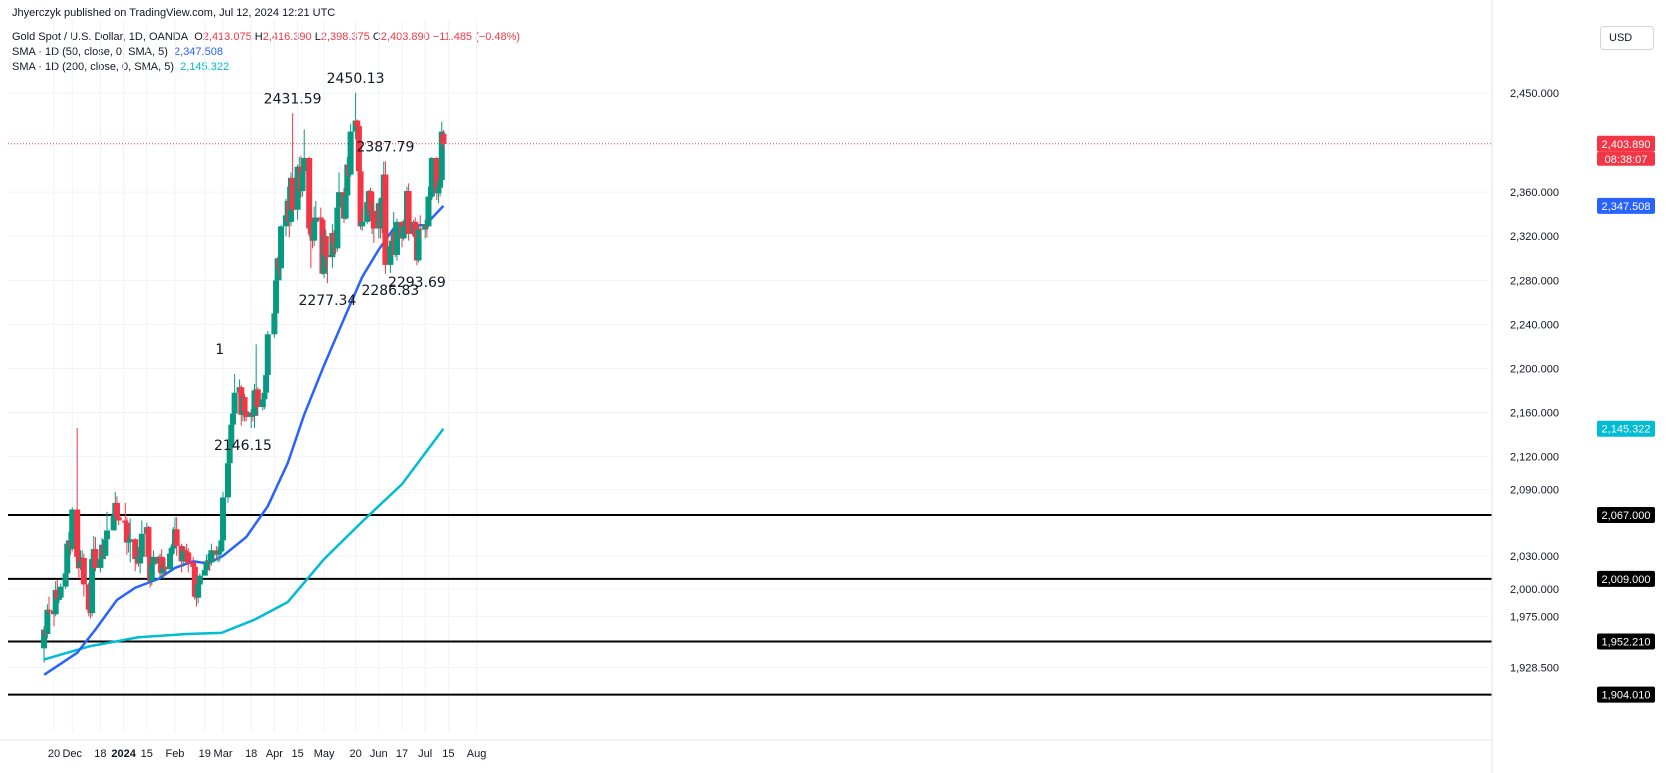 The image size is (1668, 773). I want to click on time-tick-label: Apr, so click(274, 754).